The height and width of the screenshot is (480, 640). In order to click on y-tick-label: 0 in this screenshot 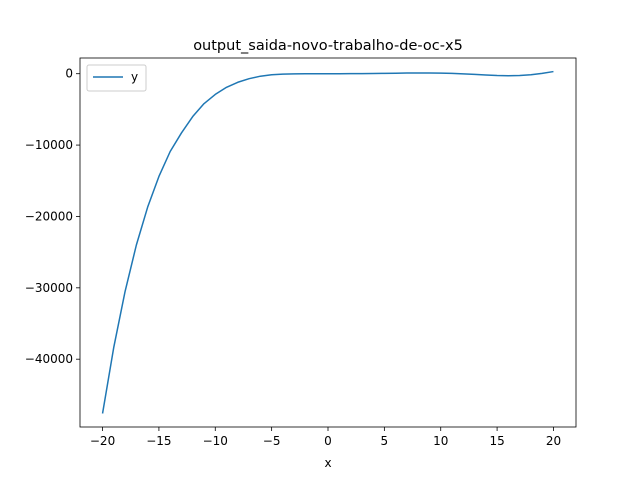, I will do `click(69, 74)`.